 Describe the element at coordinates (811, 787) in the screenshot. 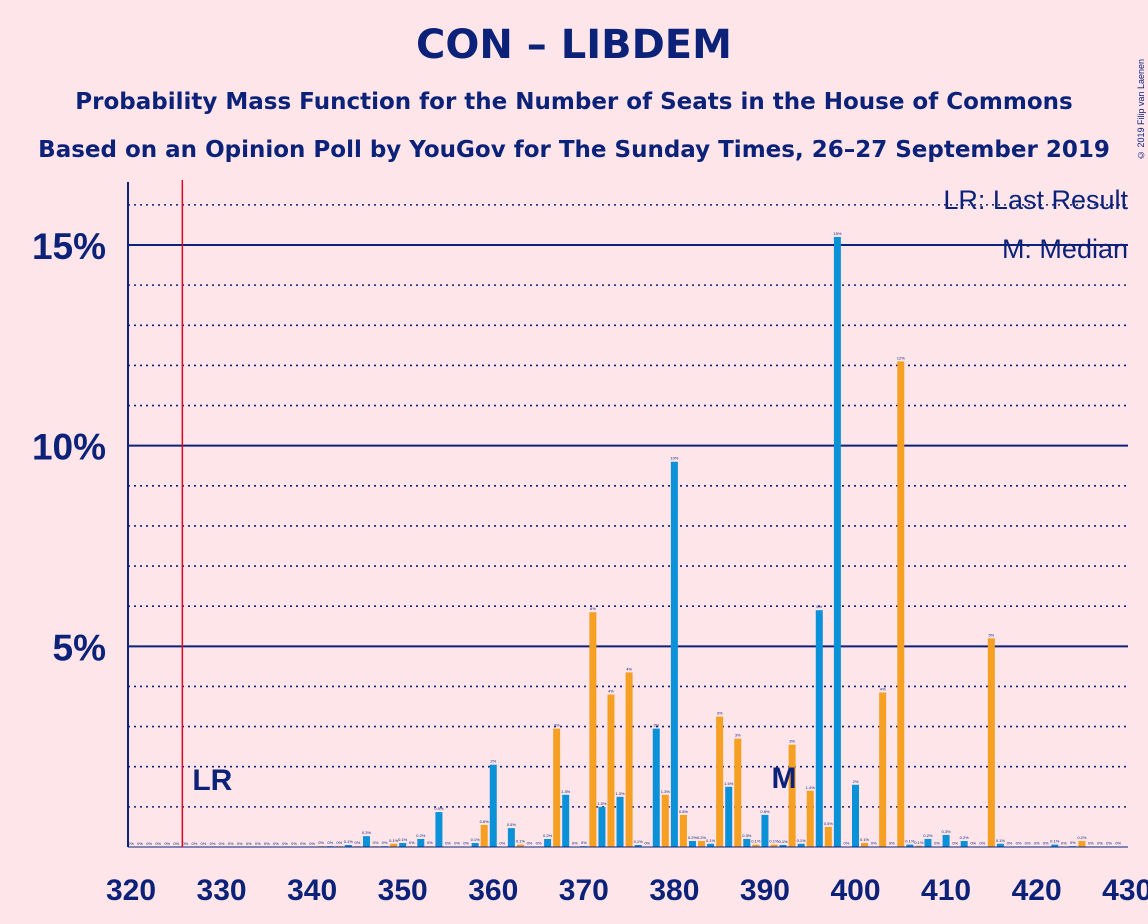

I see `bar-value-label: 1.4%` at that location.